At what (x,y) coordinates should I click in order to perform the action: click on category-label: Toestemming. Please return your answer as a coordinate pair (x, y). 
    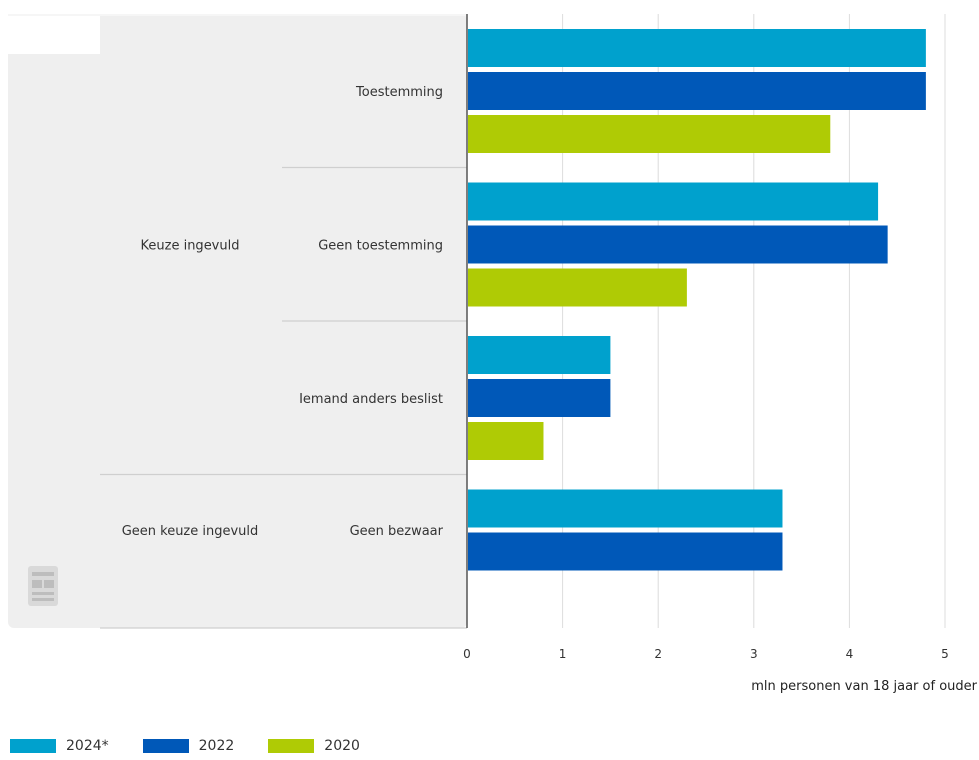
    Looking at the image, I should click on (399, 92).